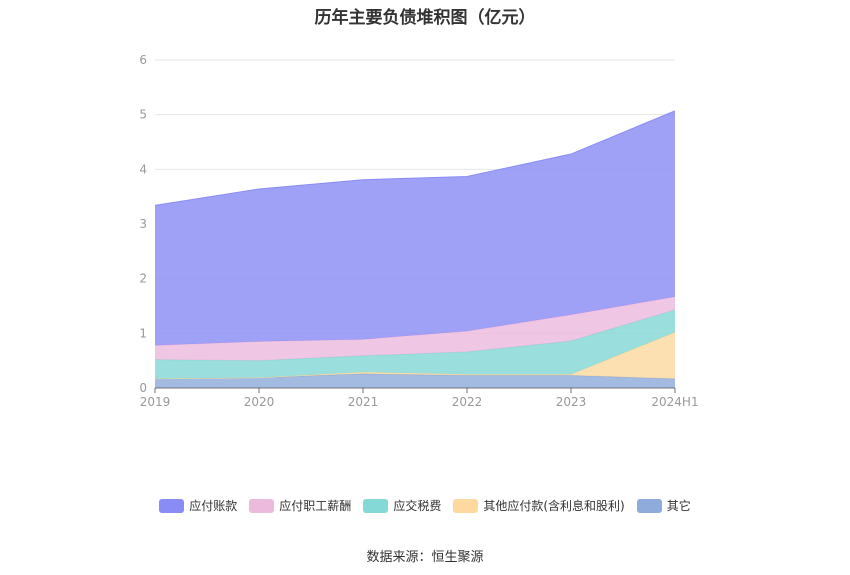  I want to click on legend-item-taxes-payable: 应交税费, so click(402, 505).